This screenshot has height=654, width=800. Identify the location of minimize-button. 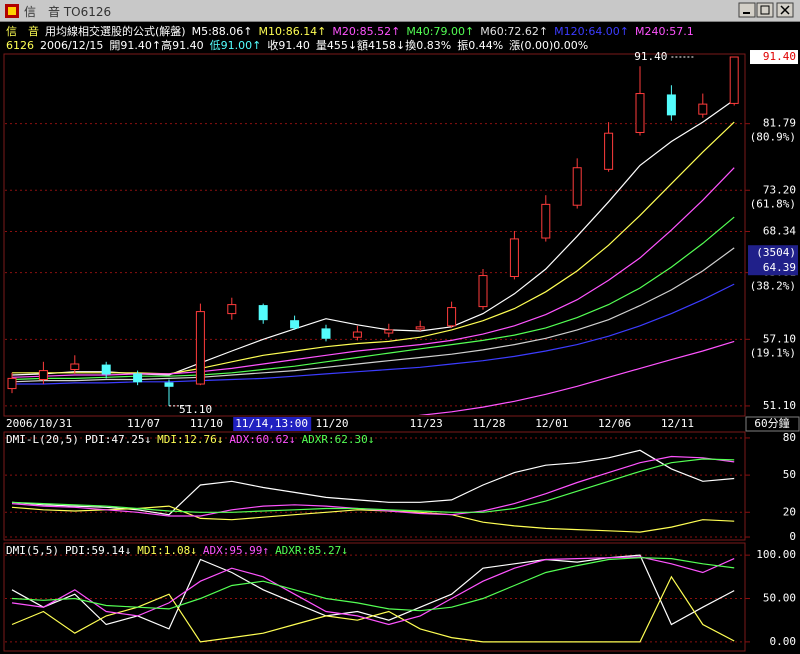
(747, 10).